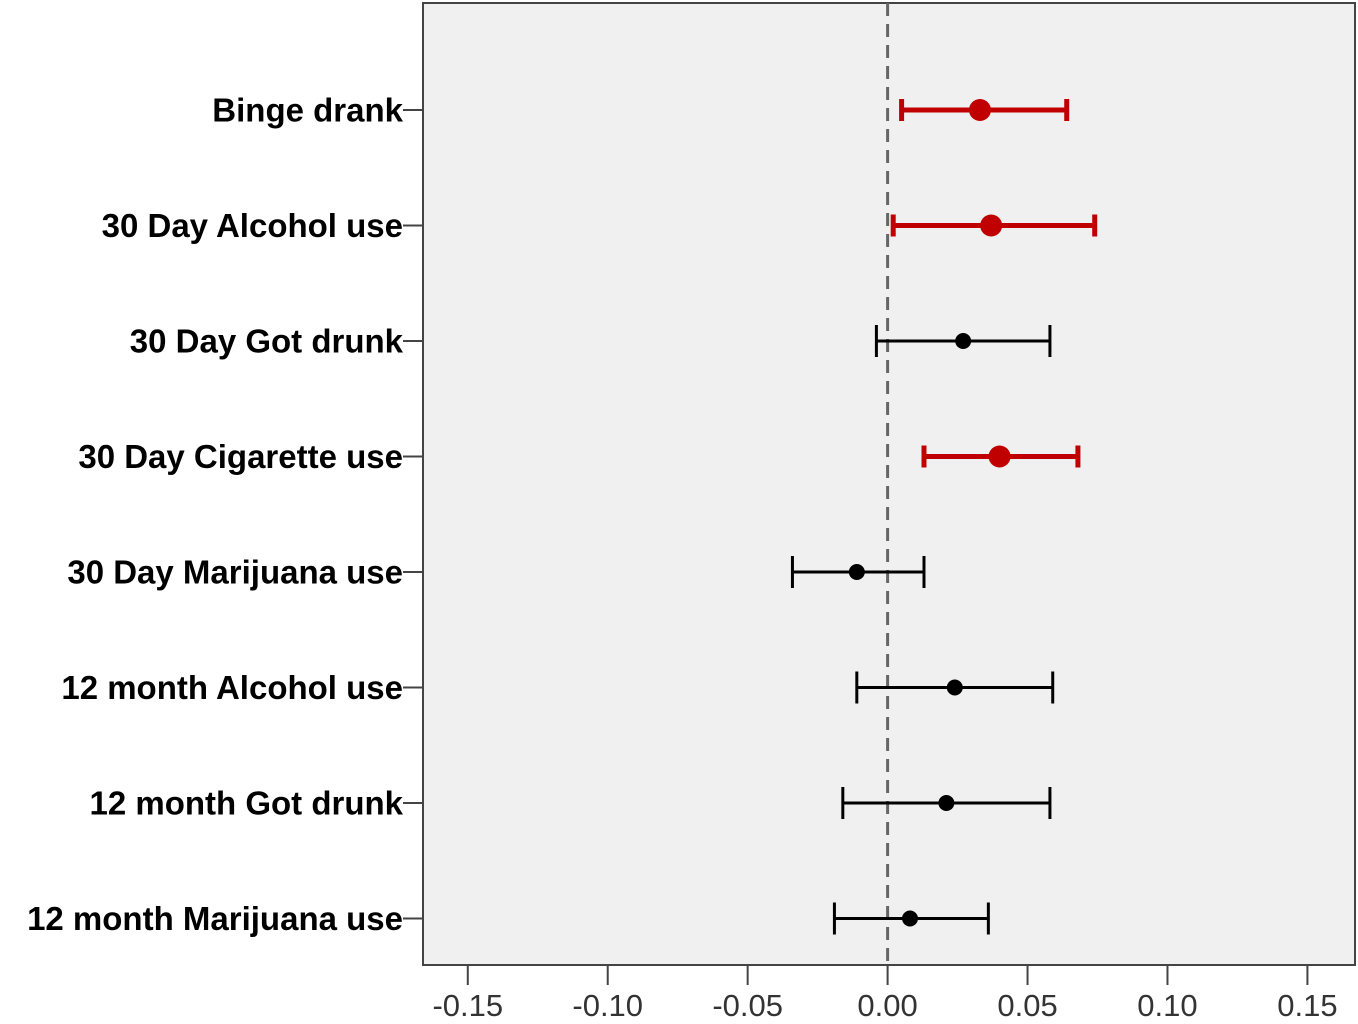 The width and height of the screenshot is (1358, 1024). What do you see at coordinates (247, 803) in the screenshot?
I see `y-tick-label: 12 month Got drunk` at bounding box center [247, 803].